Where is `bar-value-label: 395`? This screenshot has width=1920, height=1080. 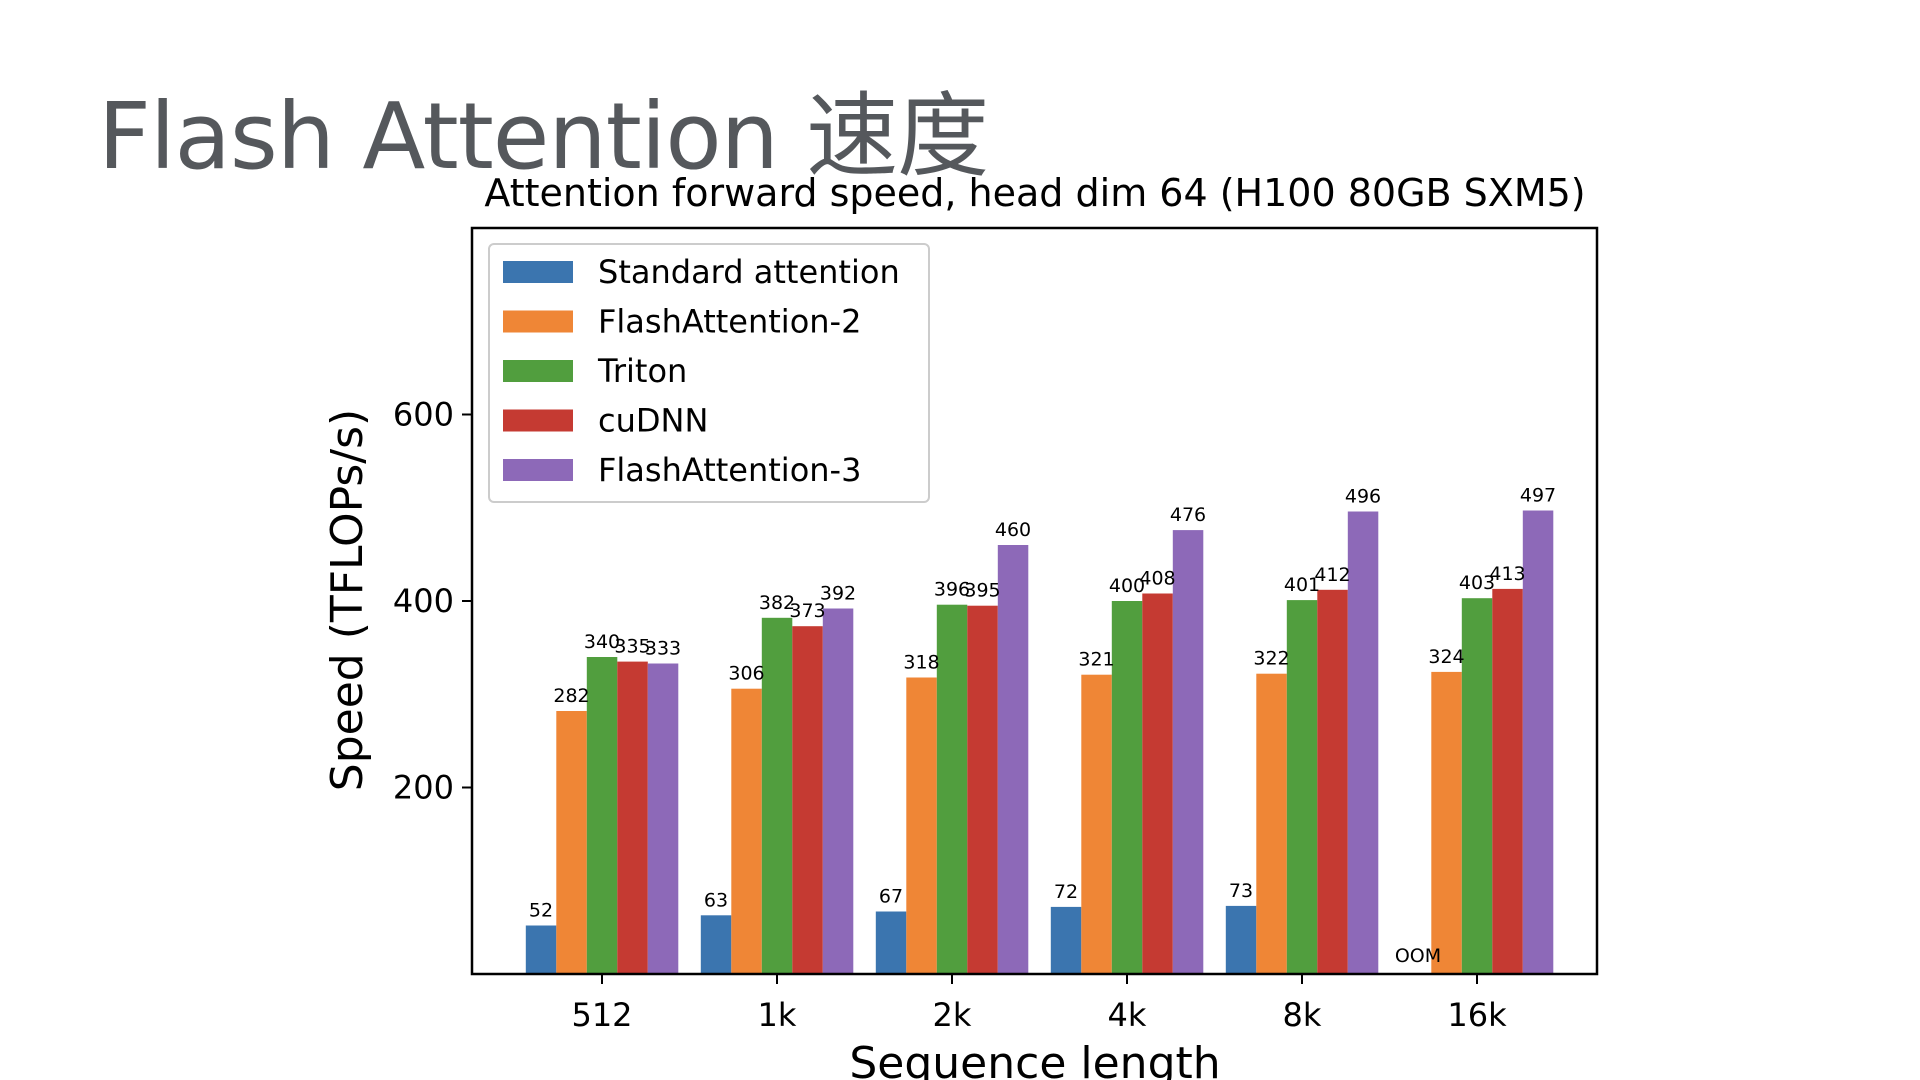
bar-value-label: 395 is located at coordinates (982, 591).